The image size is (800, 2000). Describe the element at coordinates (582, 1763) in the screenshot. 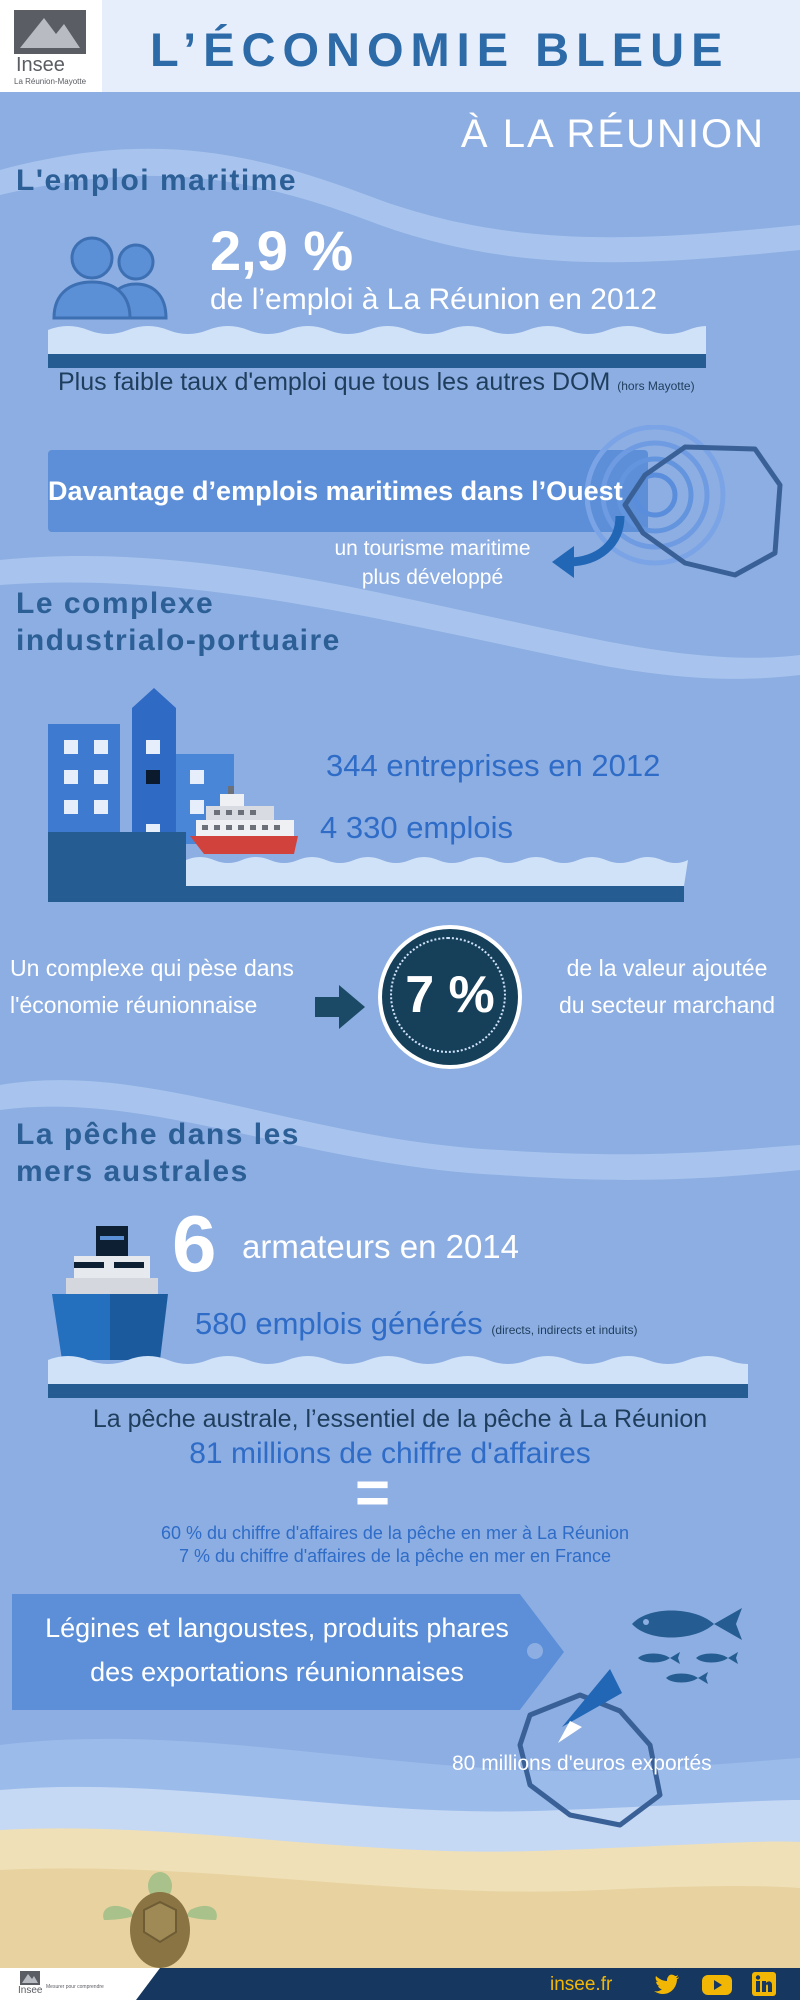

I see `exports-value: 80 millions d'euros exportés` at that location.